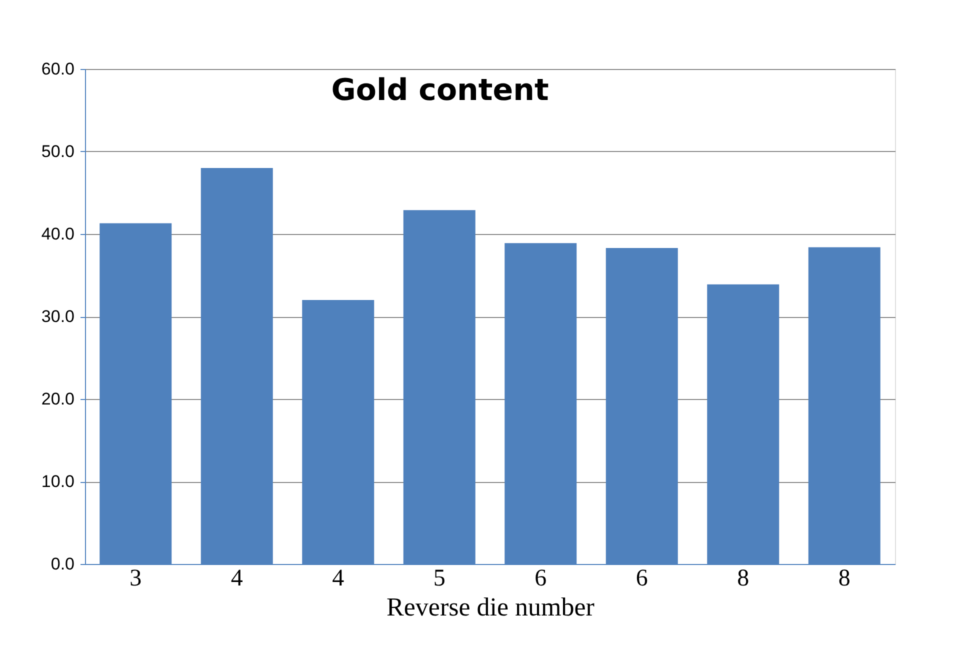 The width and height of the screenshot is (979, 655). I want to click on x-tick-label: 3, so click(136, 579).